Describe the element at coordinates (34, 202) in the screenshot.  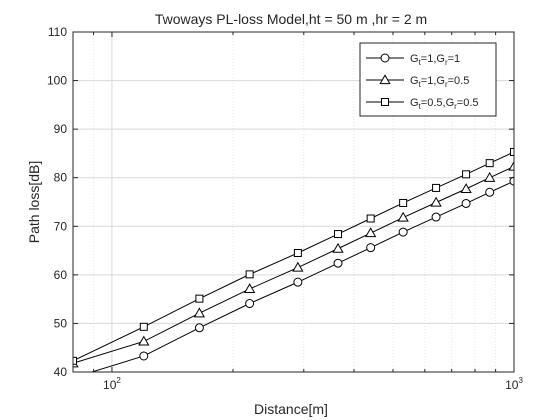
I see `y-axis-label: Path loss[dB]` at that location.